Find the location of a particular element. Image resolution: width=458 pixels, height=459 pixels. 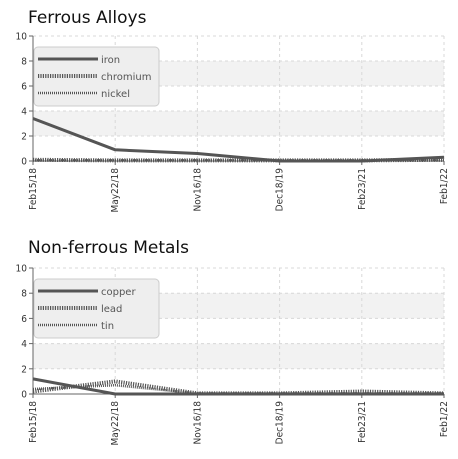

chart-title: Ferrous Alloys is located at coordinates (87, 18).